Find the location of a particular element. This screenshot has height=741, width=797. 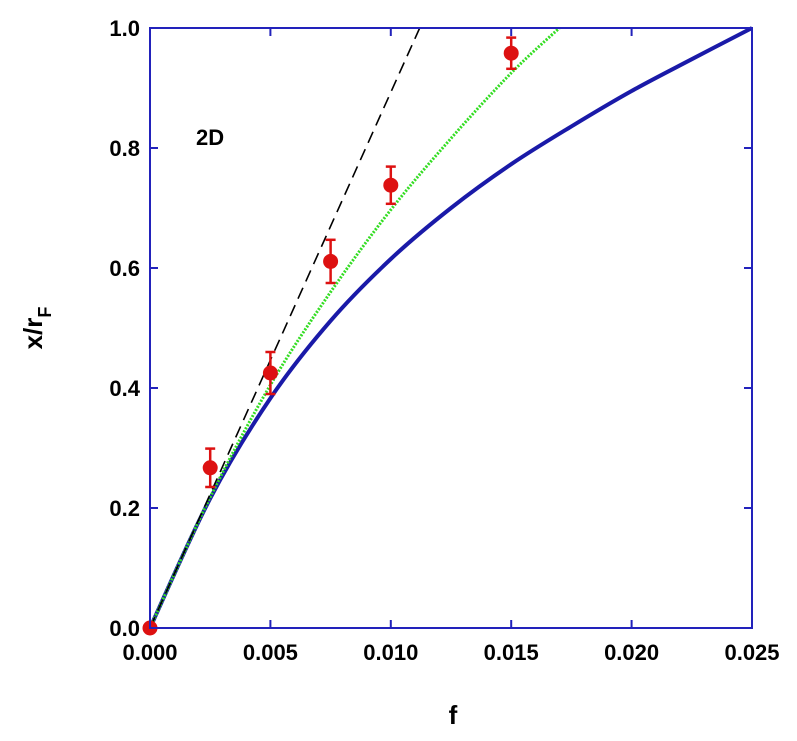

svg-text: x/rF is located at coordinates (36, 328).